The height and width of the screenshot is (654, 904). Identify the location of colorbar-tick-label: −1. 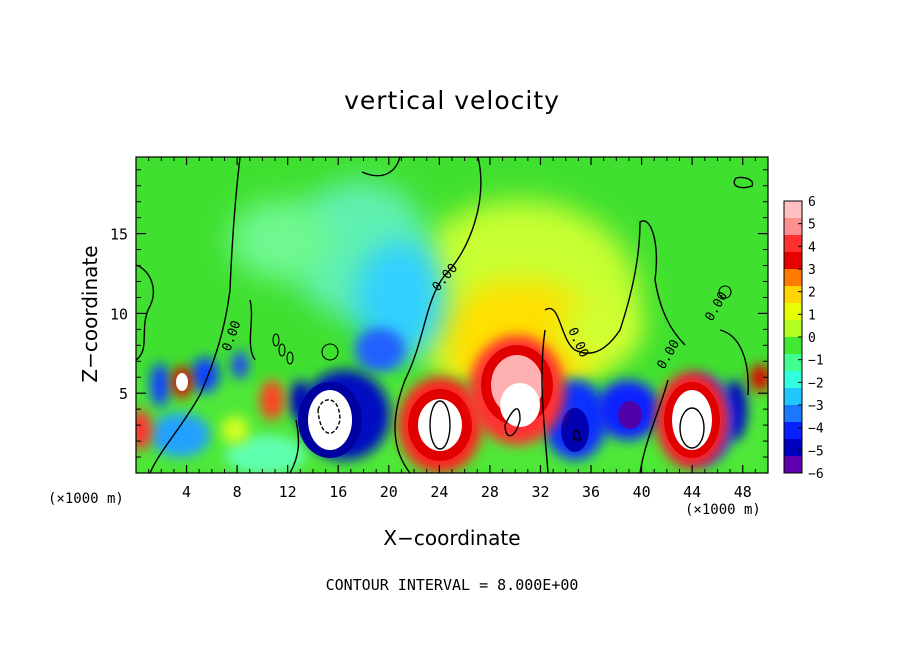
(816, 361).